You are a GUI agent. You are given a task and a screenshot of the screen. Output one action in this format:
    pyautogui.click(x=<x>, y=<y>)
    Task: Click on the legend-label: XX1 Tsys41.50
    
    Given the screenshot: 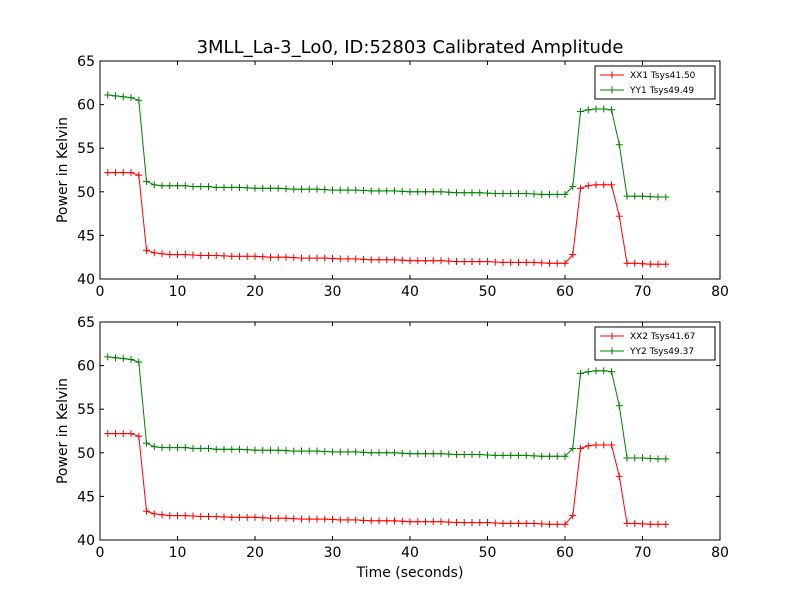 What is the action you would take?
    pyautogui.click(x=663, y=76)
    